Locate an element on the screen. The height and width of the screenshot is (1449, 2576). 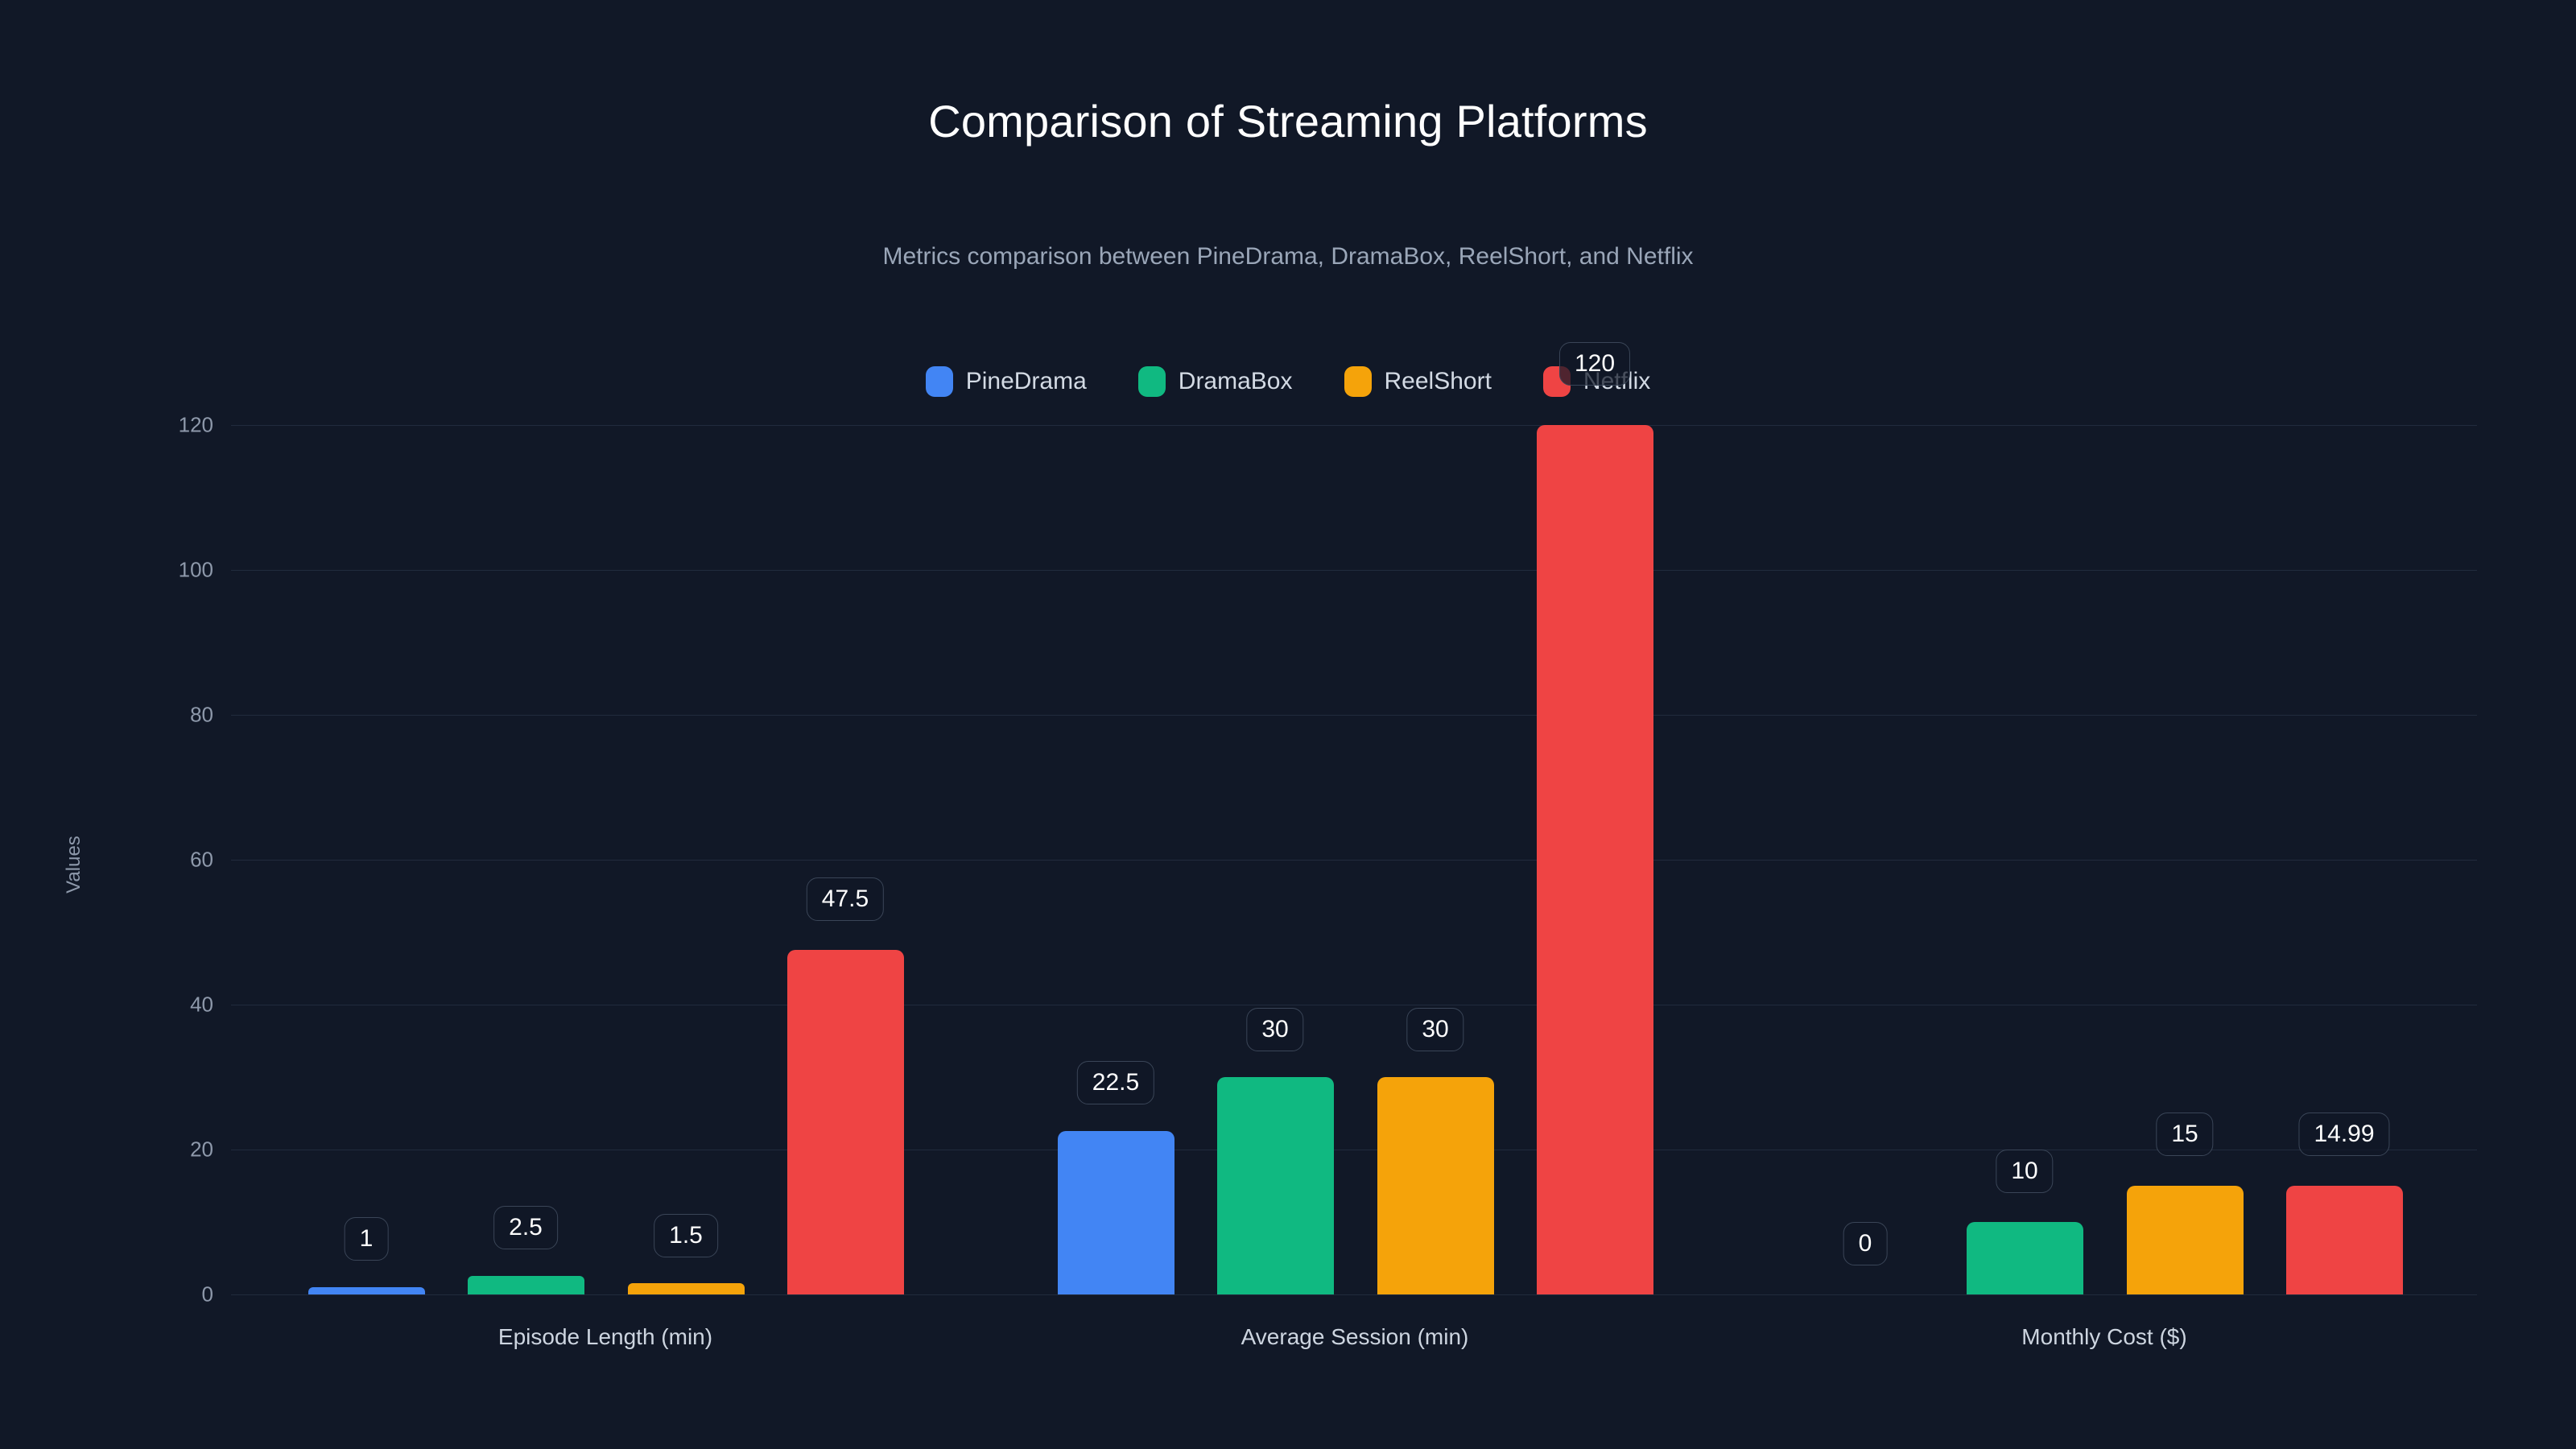
y-axis-title: Values is located at coordinates (74, 865).